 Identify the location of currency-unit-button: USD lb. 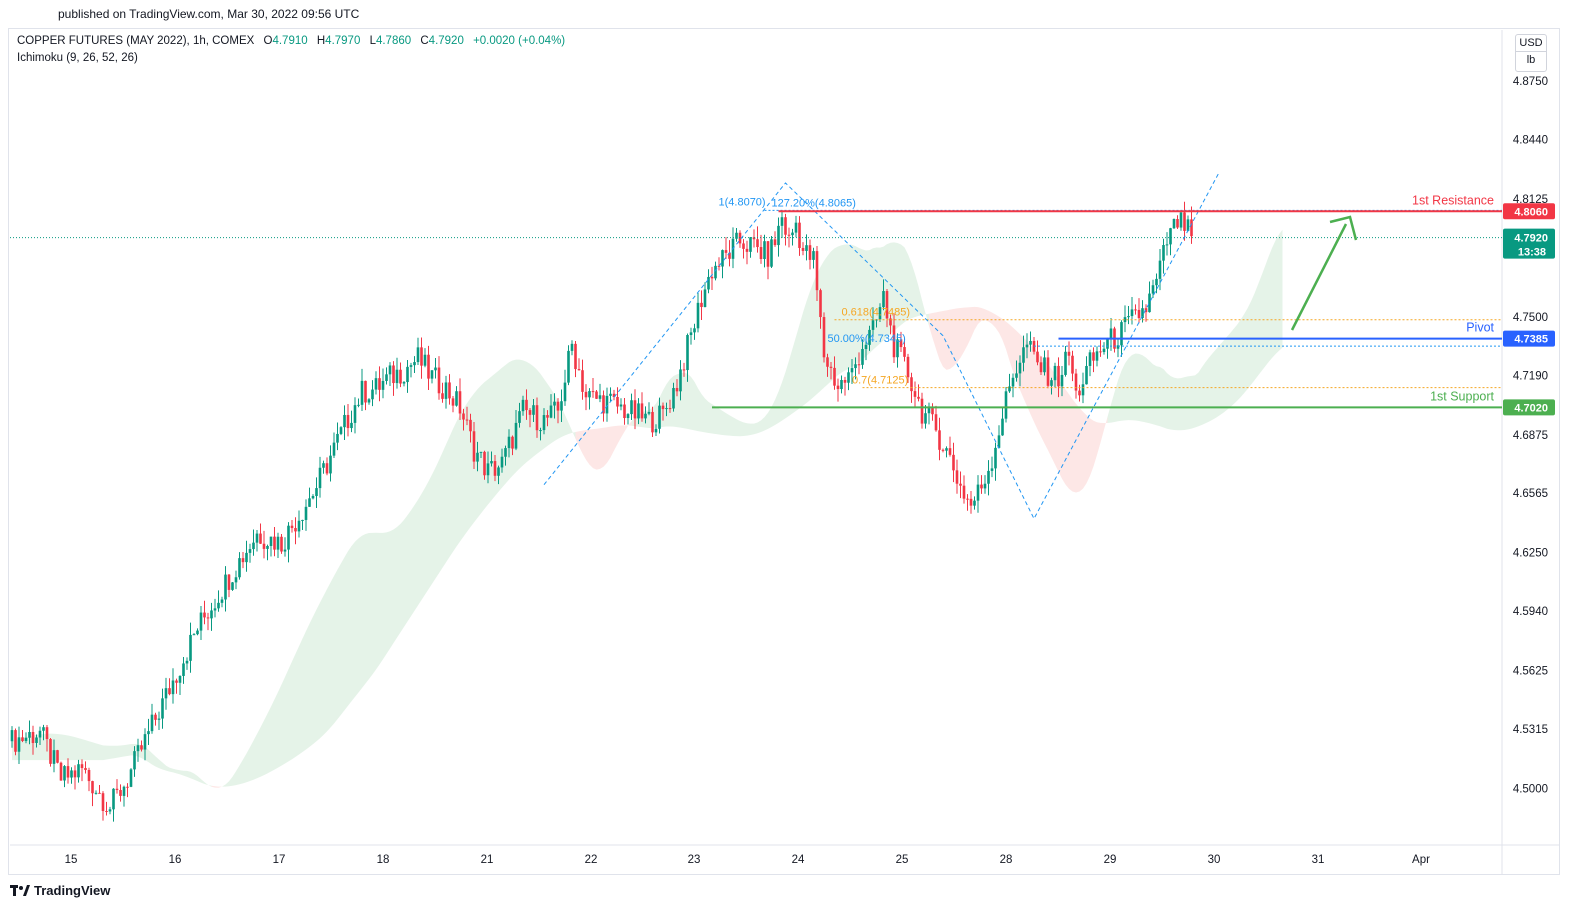
(1531, 53).